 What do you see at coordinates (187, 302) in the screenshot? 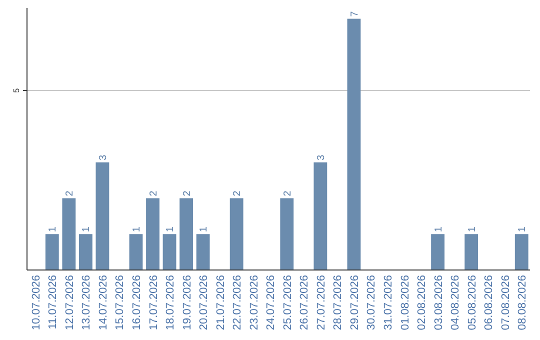
I see `x-tick-label: 19.07.2026` at bounding box center [187, 302].